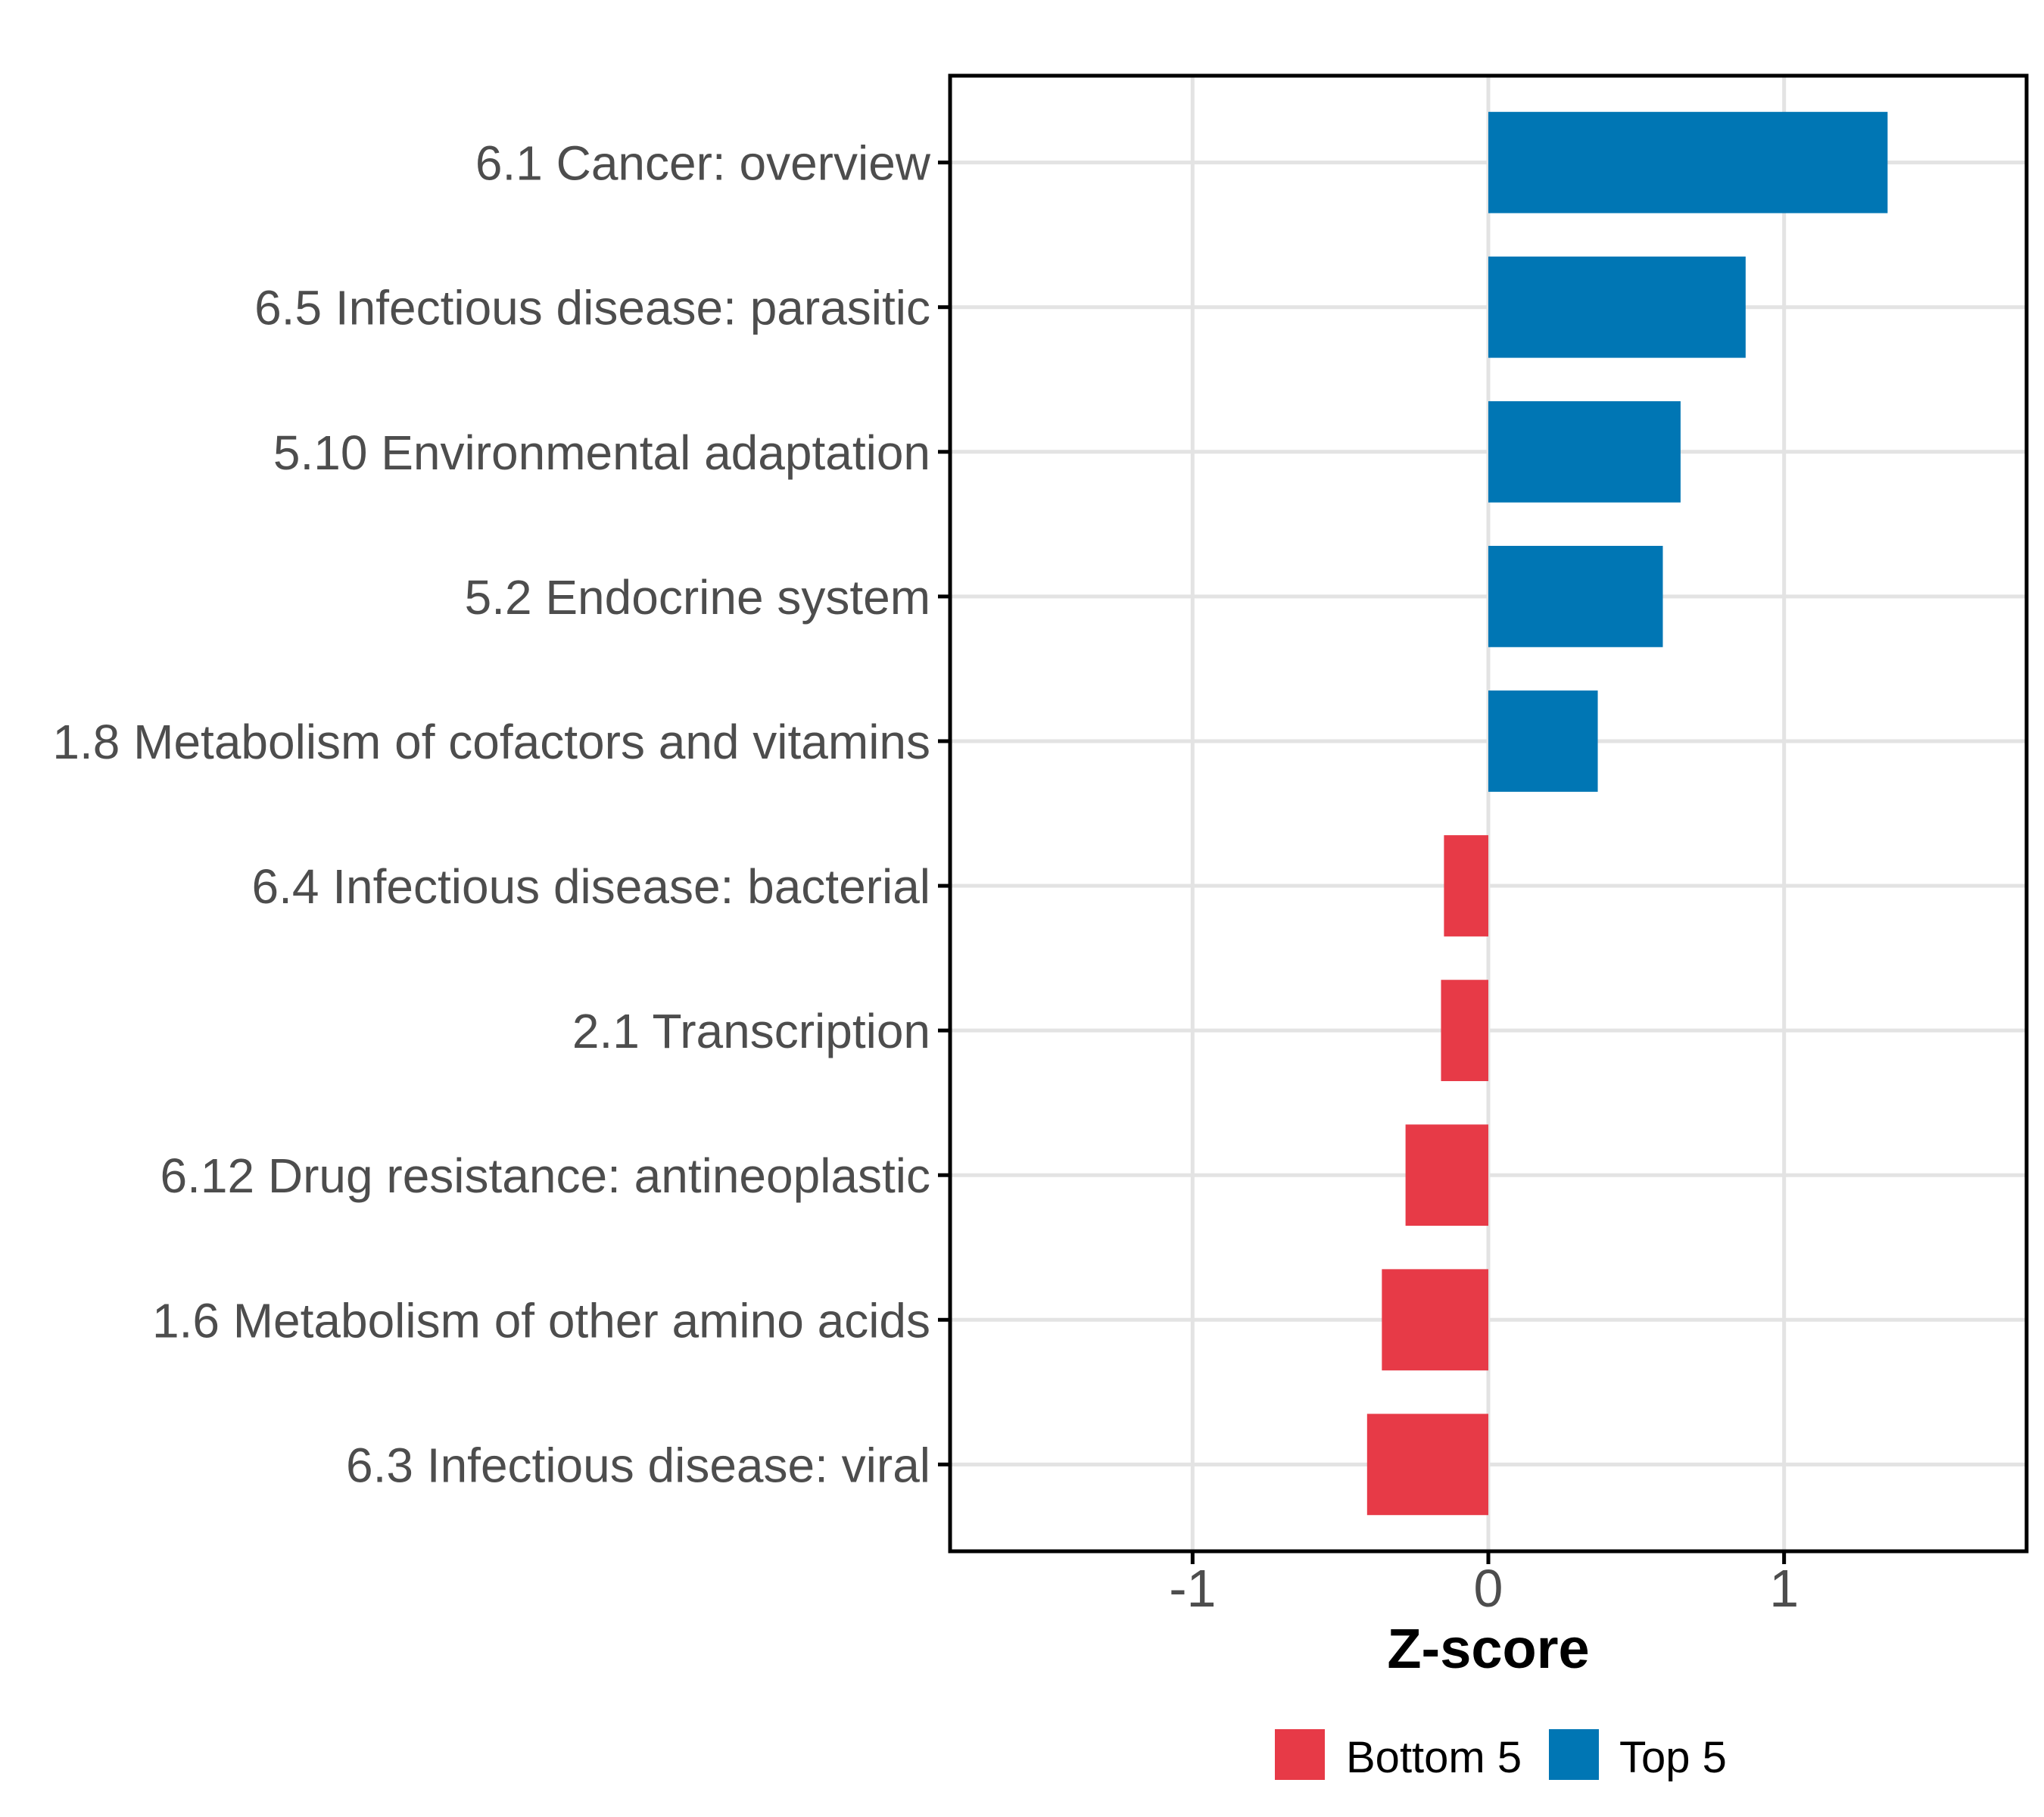 The width and height of the screenshot is (2044, 1817). What do you see at coordinates (1192, 1588) in the screenshot?
I see `x-tick-label: -1` at bounding box center [1192, 1588].